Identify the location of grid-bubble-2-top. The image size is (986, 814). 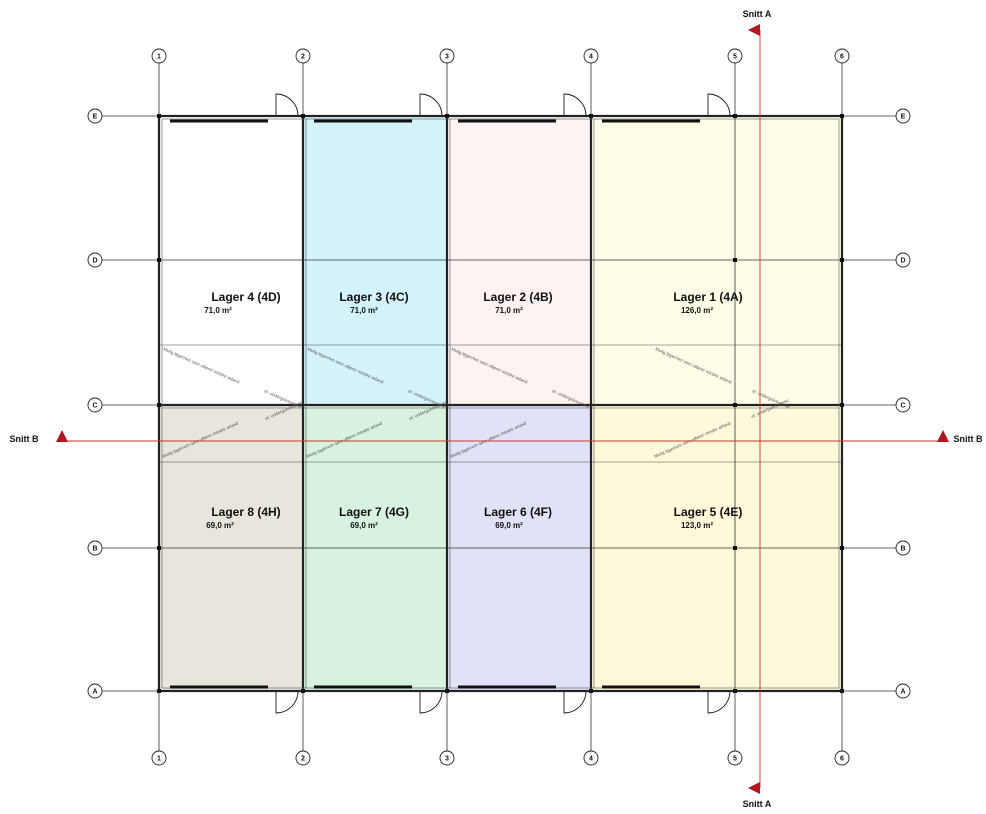
(303, 56).